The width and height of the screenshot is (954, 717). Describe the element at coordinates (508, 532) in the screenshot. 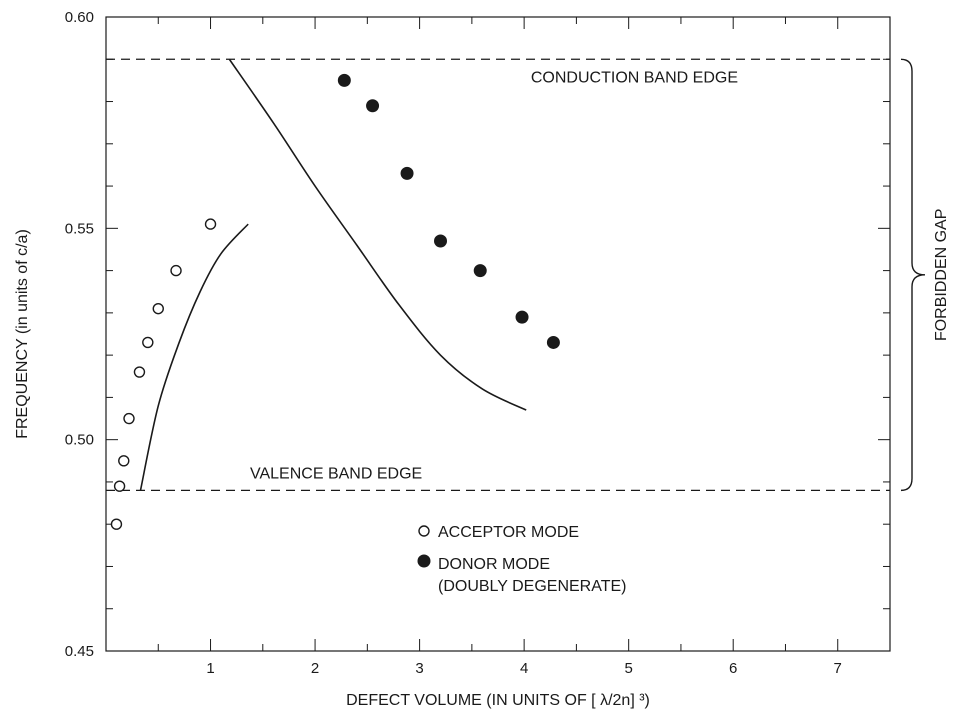

I see `legend-acceptor-label: ACCEPTOR MODE` at that location.